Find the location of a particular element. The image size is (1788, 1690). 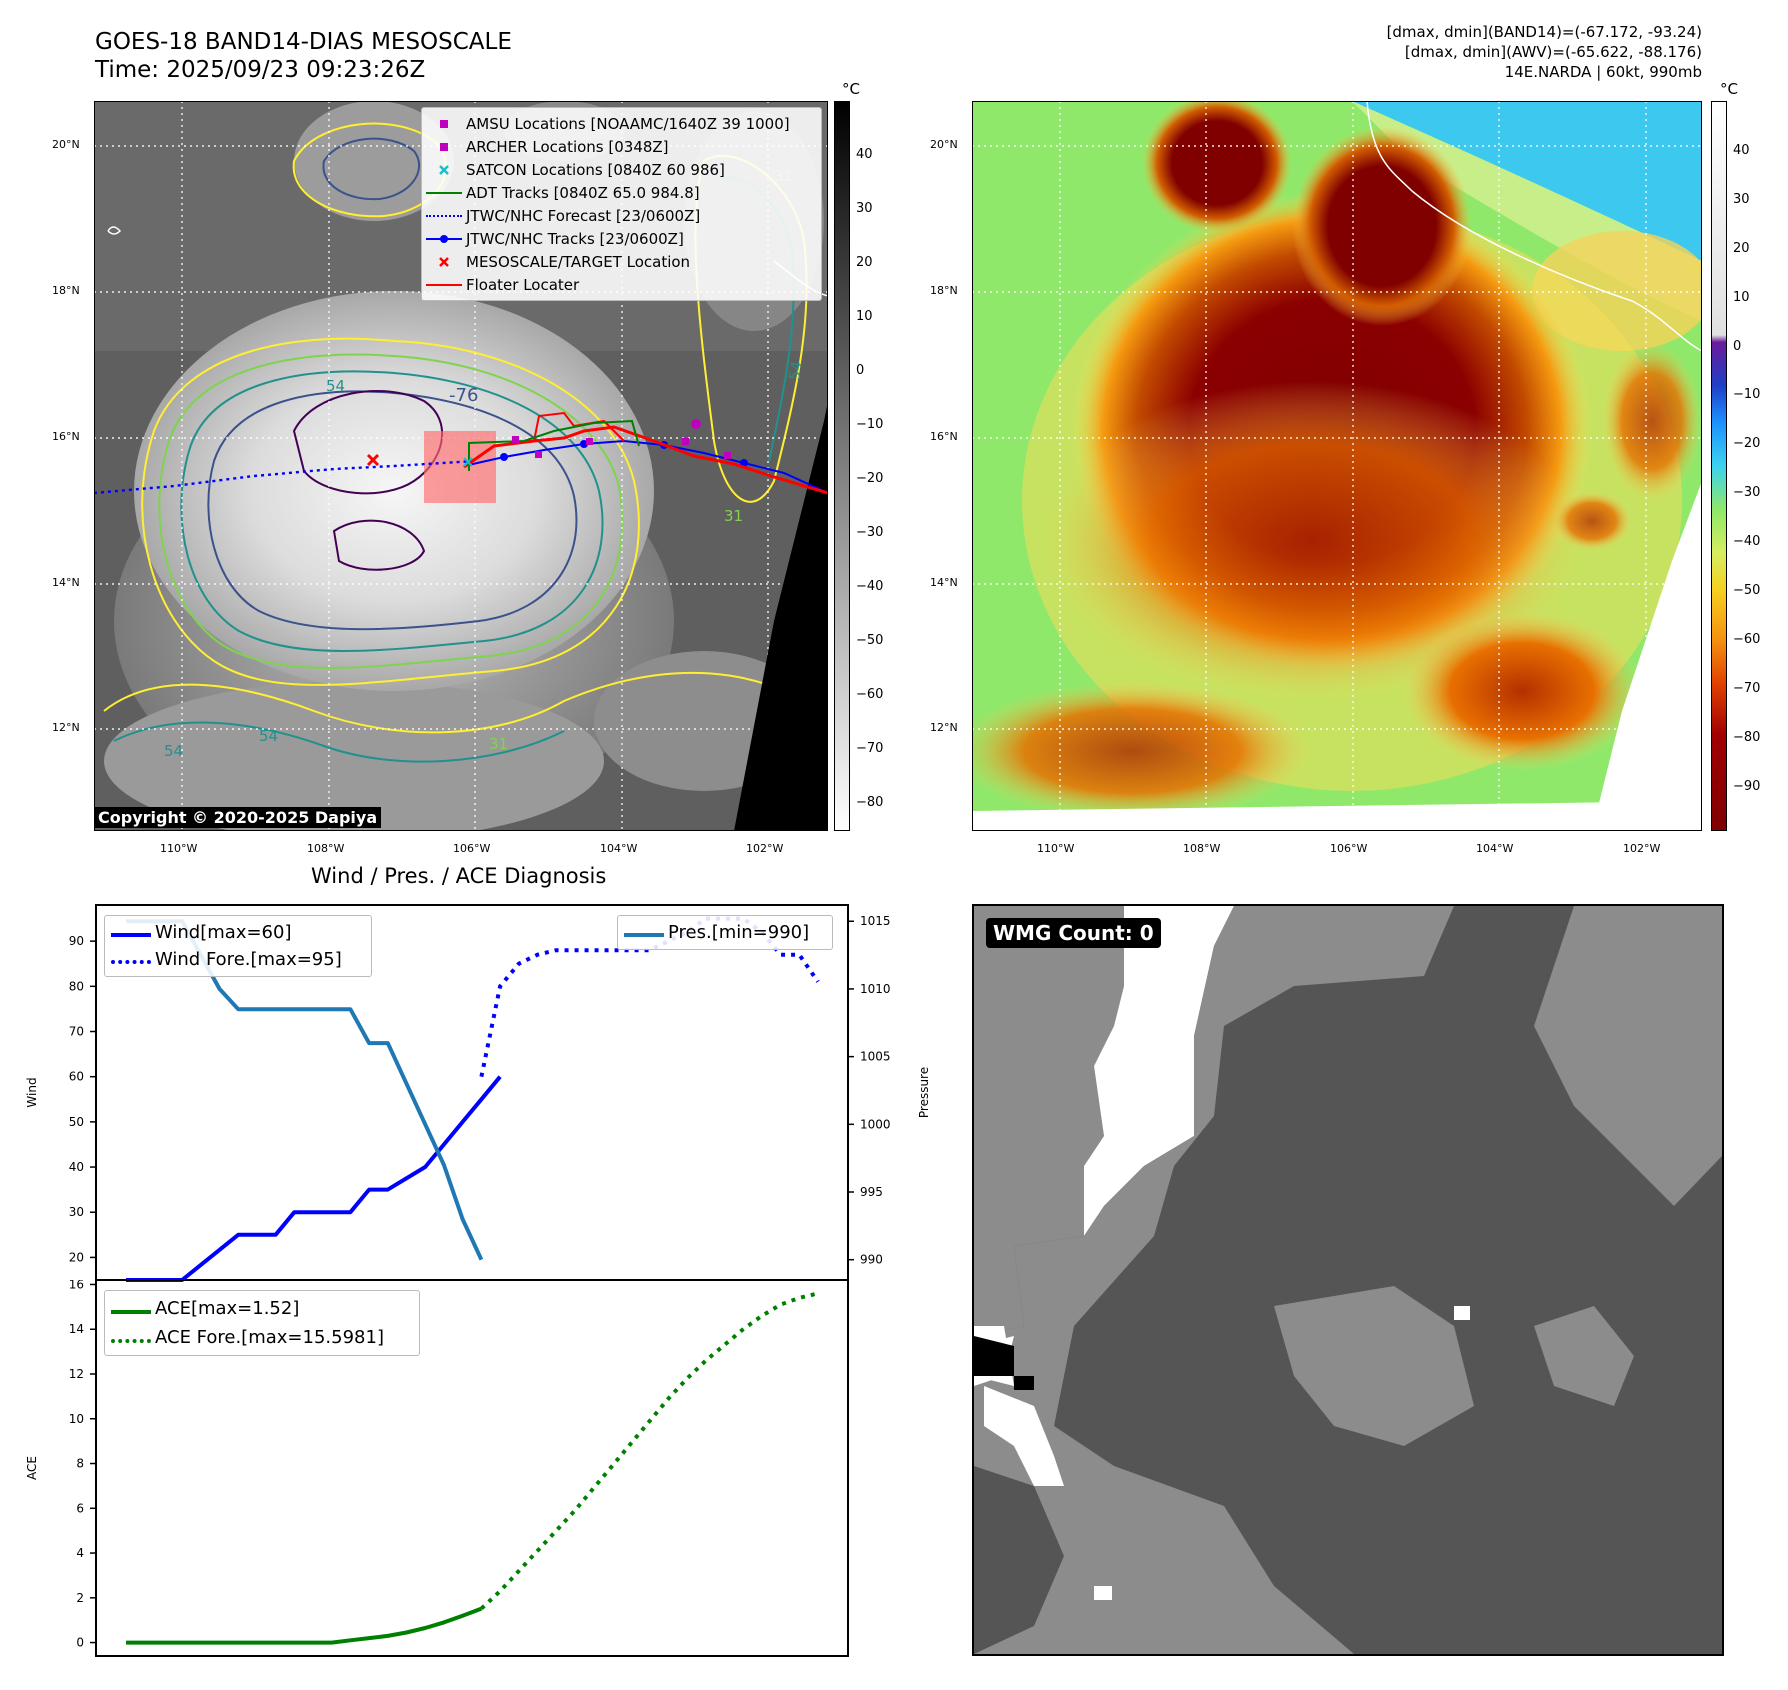

legend-amsu: AMSU Locations [NOAAMC/1640Z 39 1000] is located at coordinates (621, 123).